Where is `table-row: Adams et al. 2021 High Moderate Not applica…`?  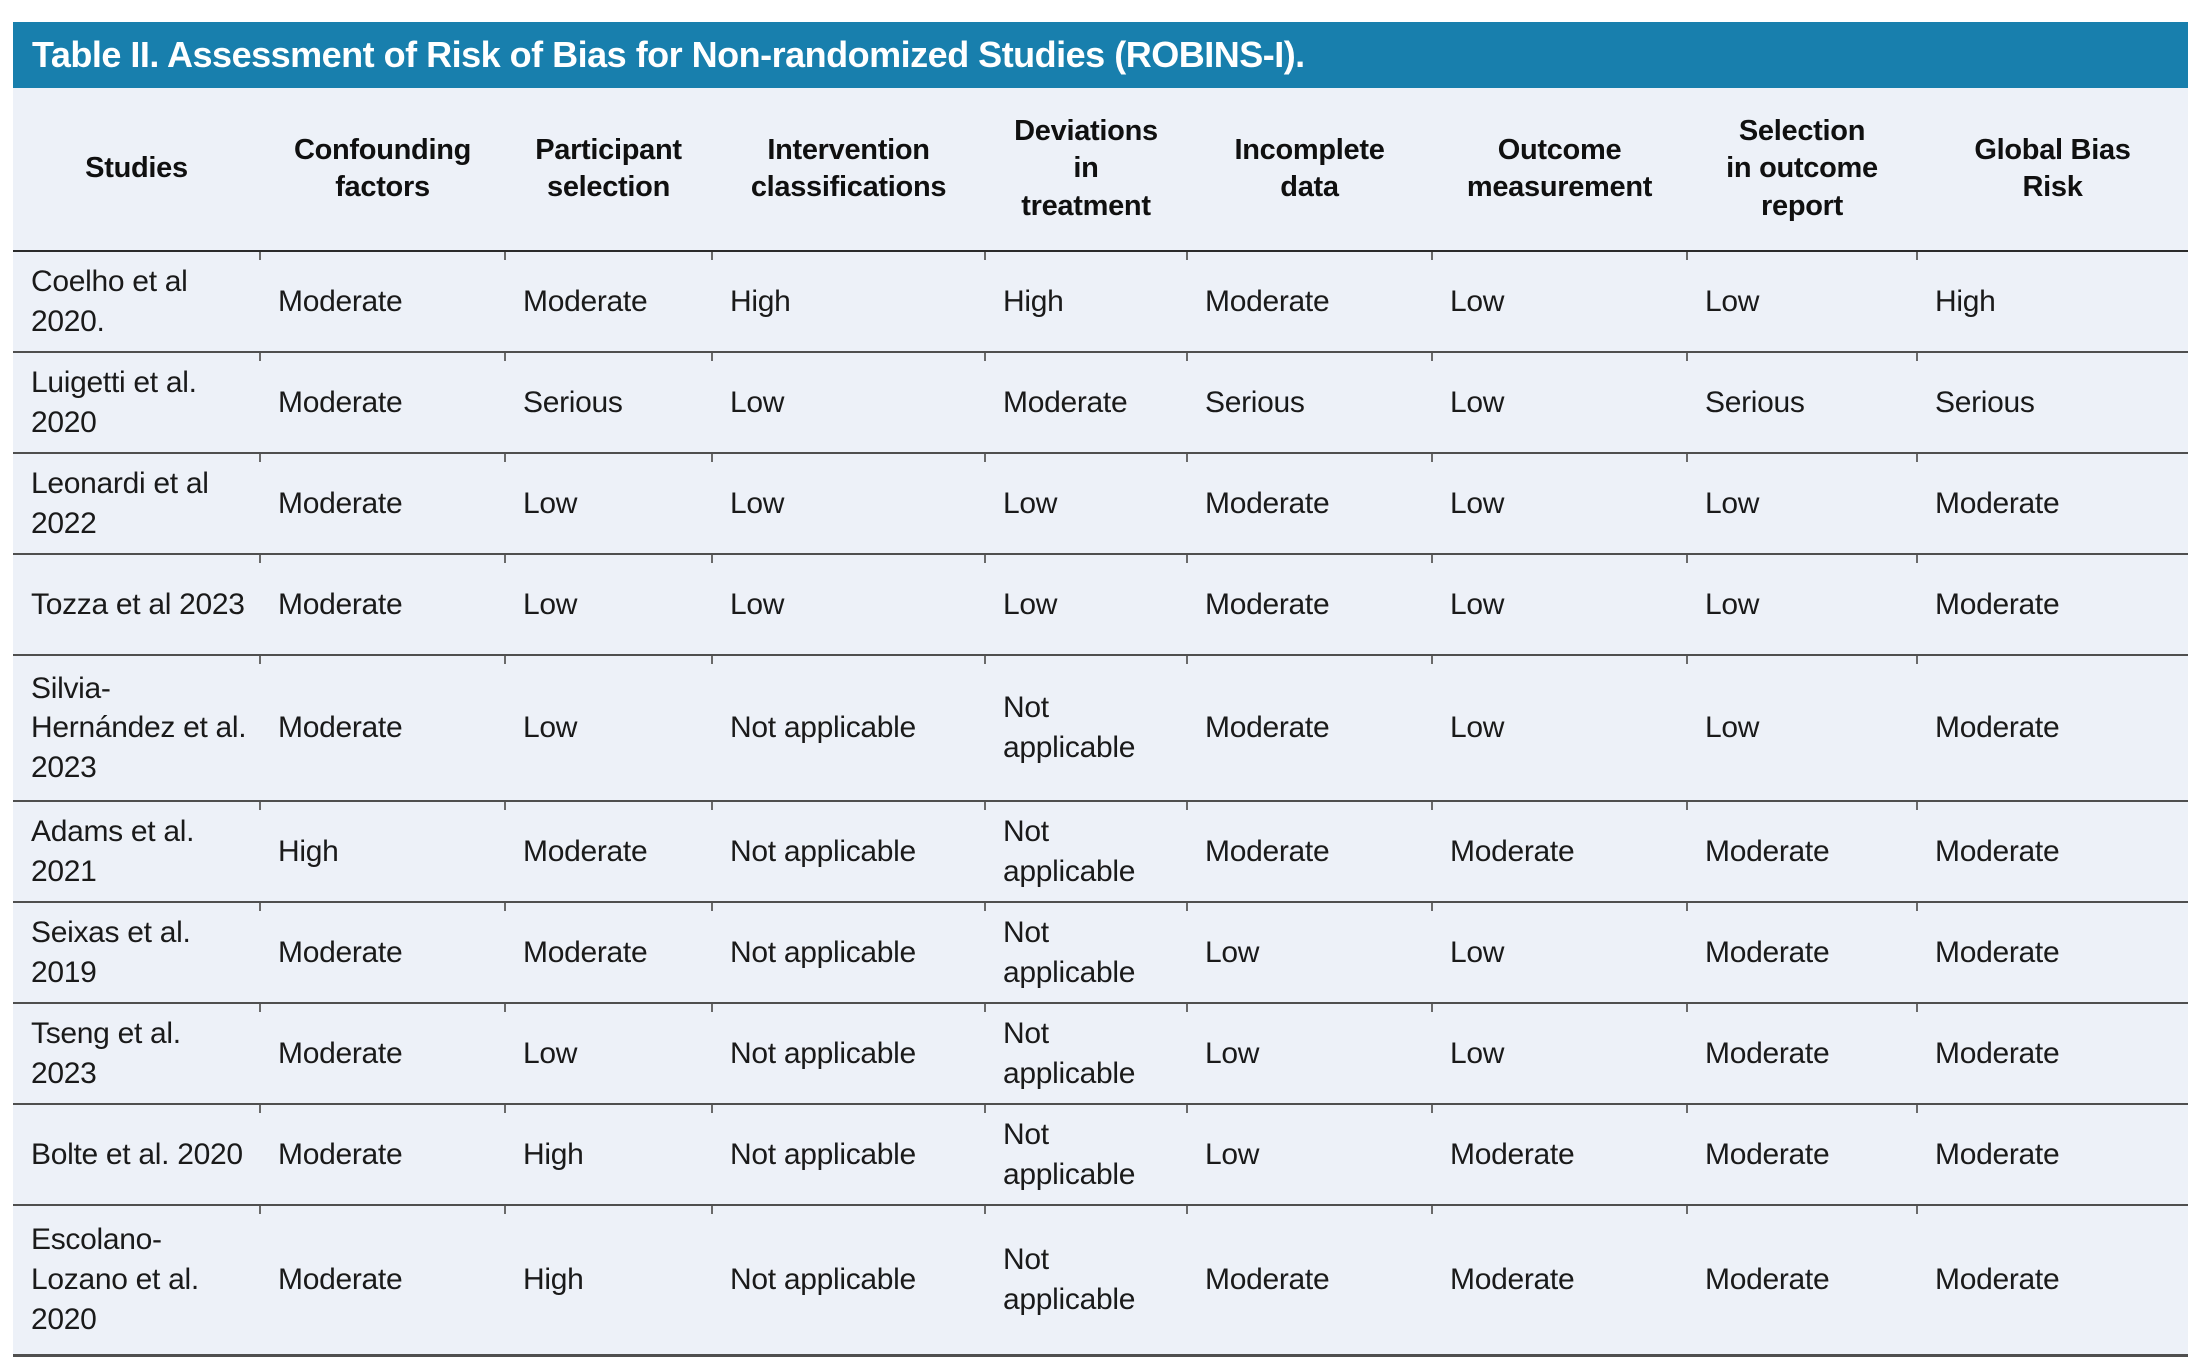 table-row: Adams et al. 2021 High Moderate Not applica… is located at coordinates (1100, 852).